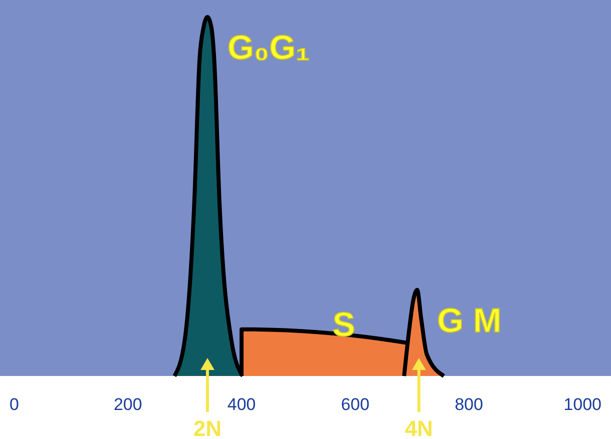 This screenshot has height=439, width=611. I want to click on annotation: G M, so click(469, 321).